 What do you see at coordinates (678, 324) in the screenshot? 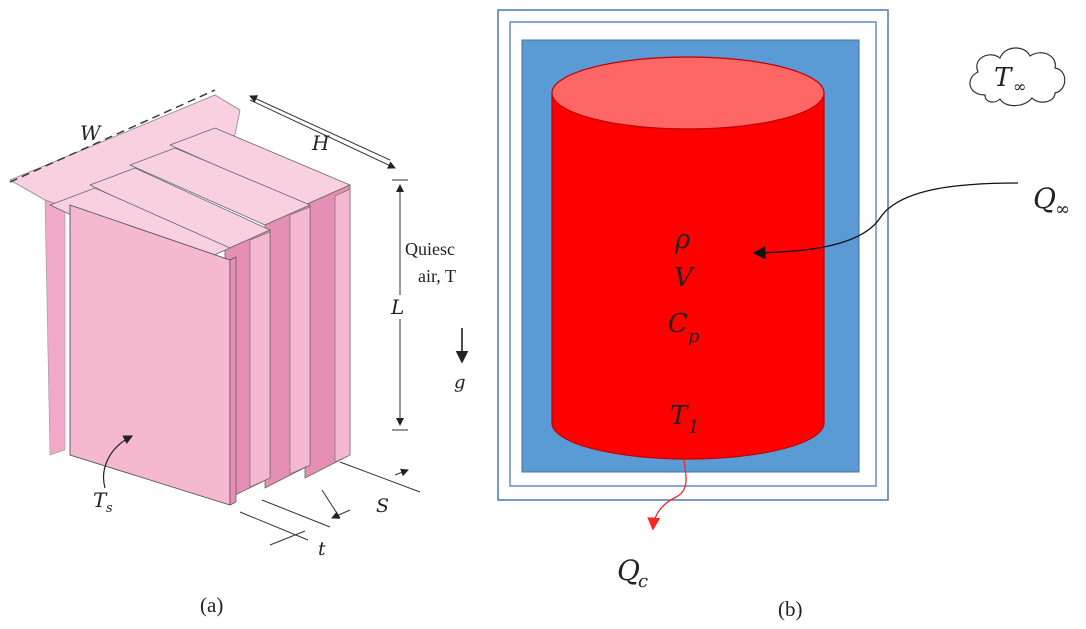
I see `prop-cp: C` at bounding box center [678, 324].